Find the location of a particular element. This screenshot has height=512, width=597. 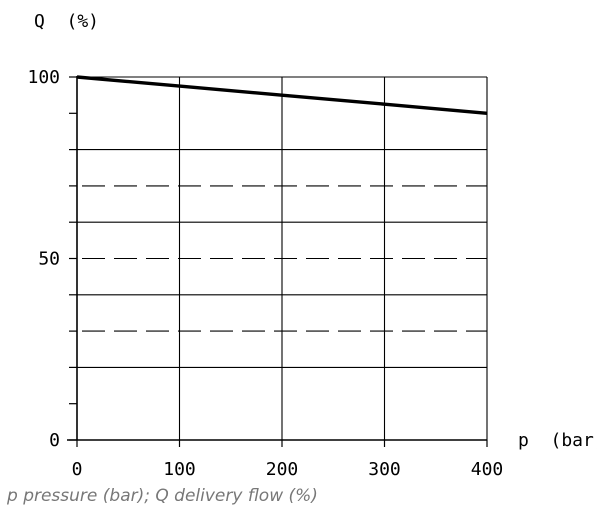

x-tick-label-200: 200 is located at coordinates (282, 469).